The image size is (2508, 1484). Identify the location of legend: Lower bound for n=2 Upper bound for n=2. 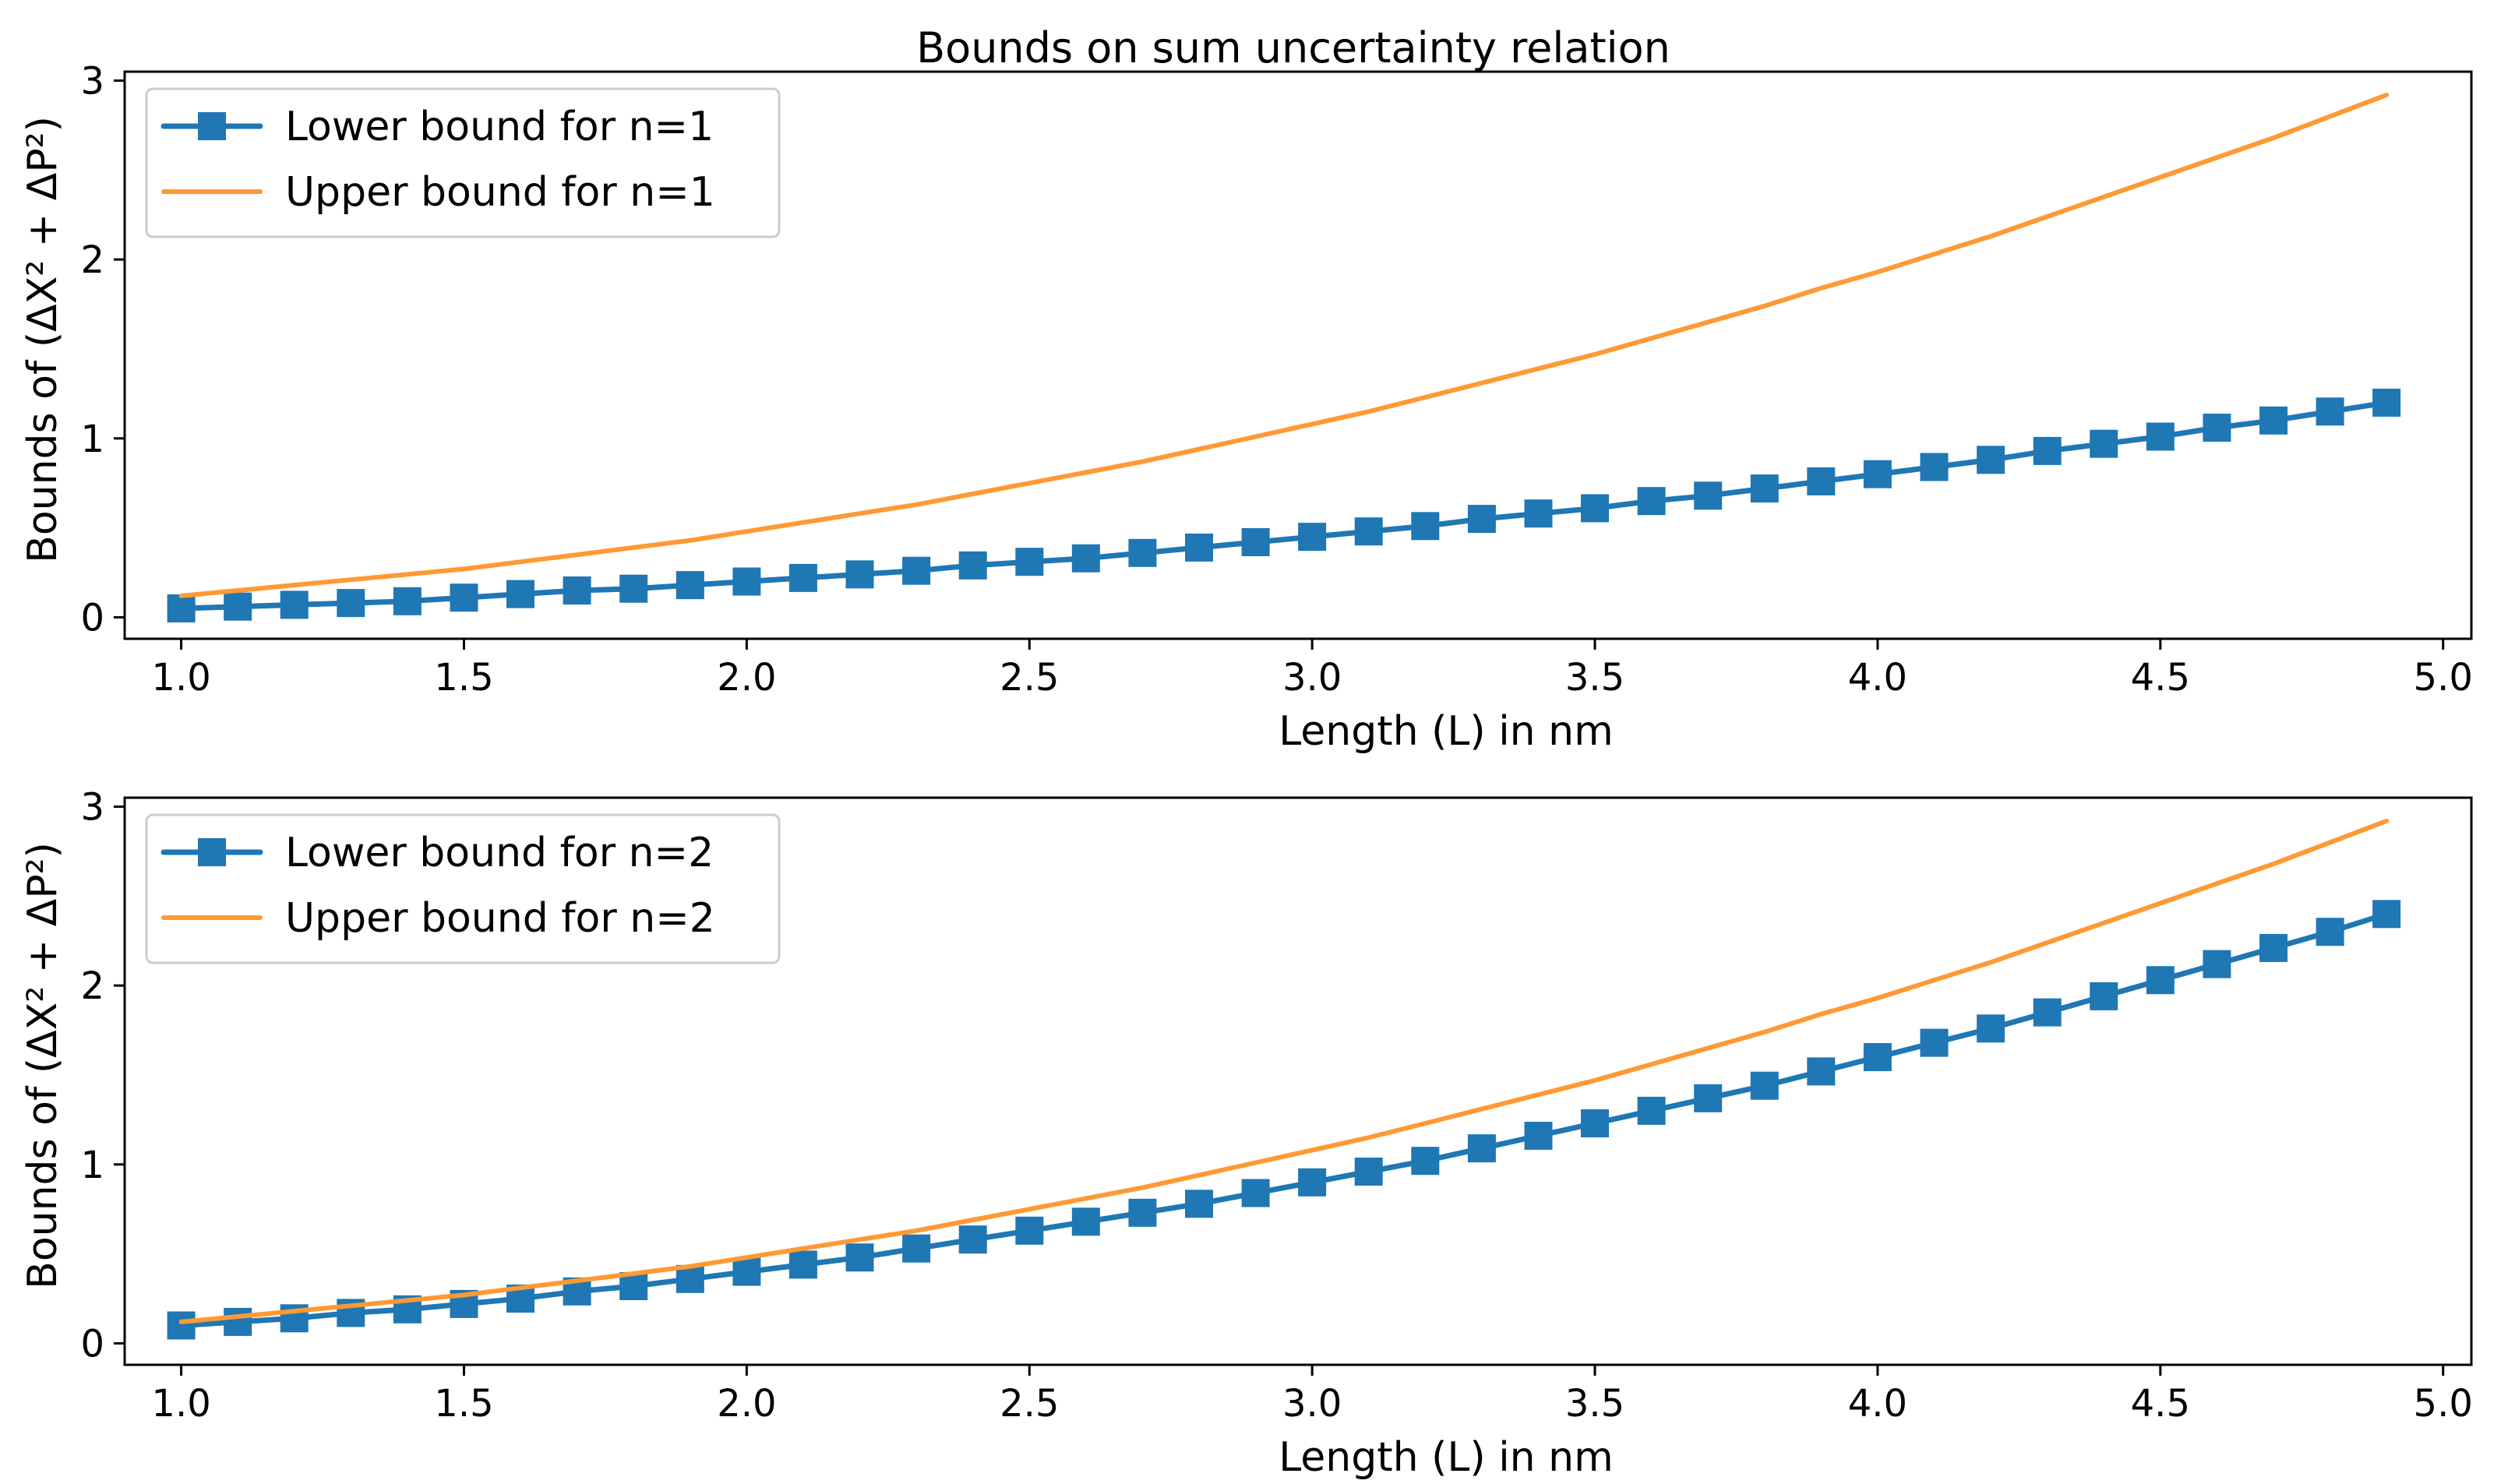
(463, 888).